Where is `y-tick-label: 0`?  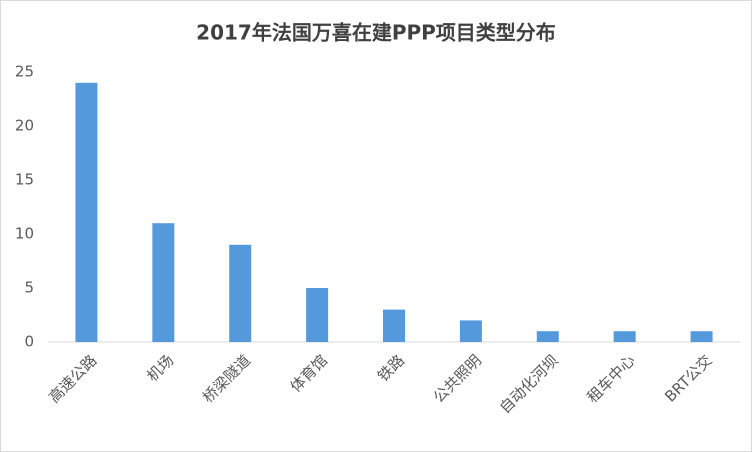
y-tick-label: 0 is located at coordinates (29, 342).